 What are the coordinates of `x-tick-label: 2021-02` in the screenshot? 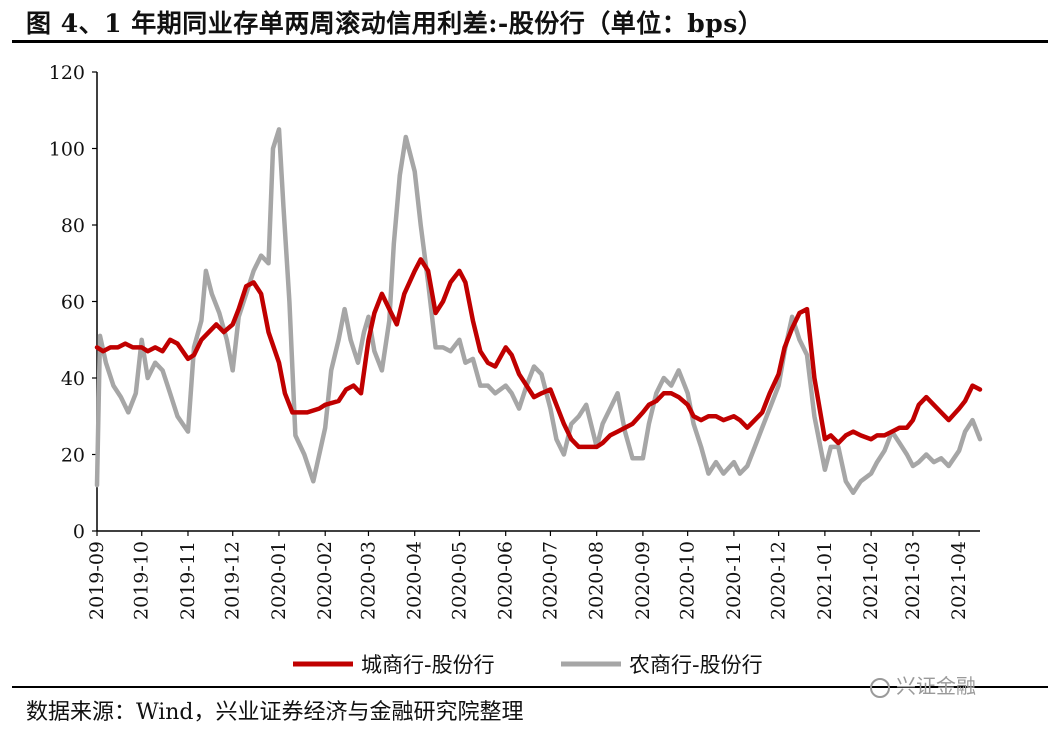 It's located at (871, 580).